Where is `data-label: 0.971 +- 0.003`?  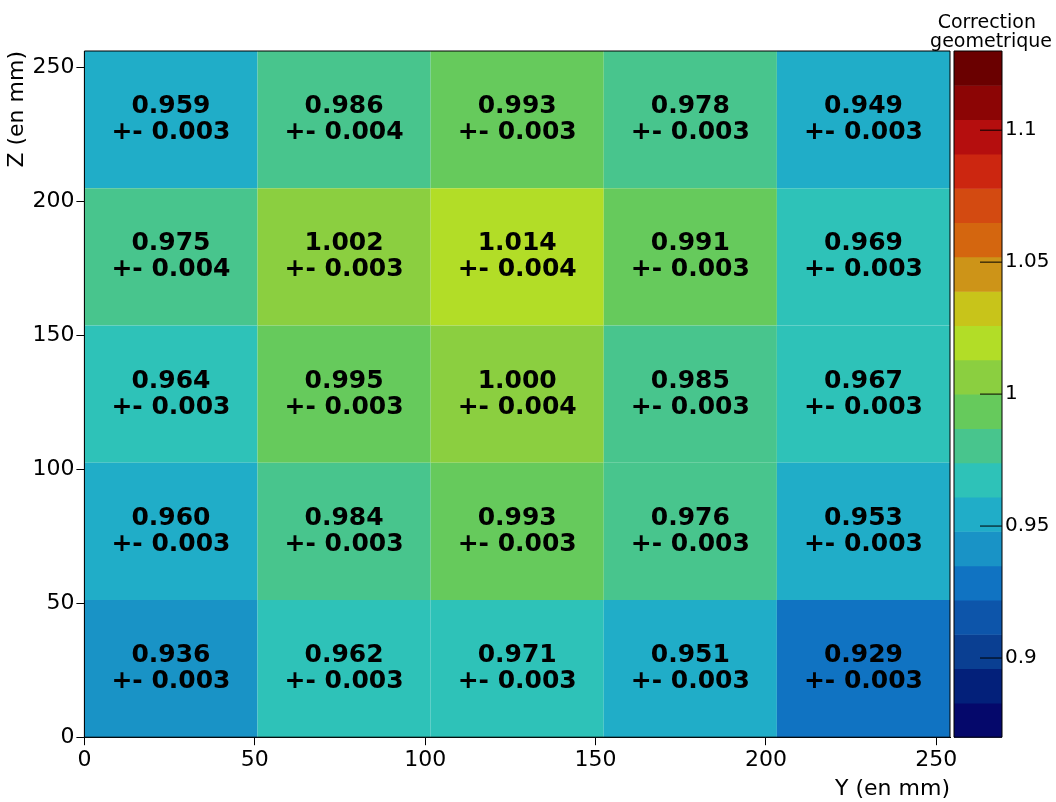 data-label: 0.971 +- 0.003 is located at coordinates (517, 667).